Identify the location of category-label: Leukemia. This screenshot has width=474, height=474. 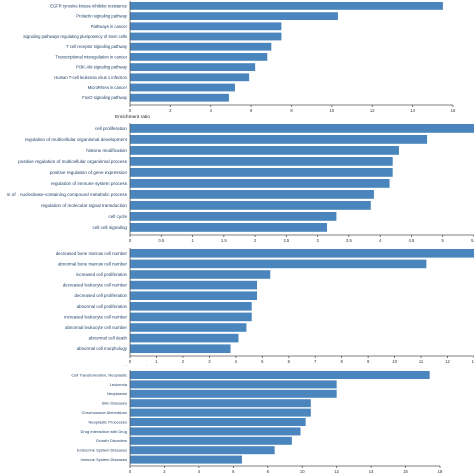
(119, 384).